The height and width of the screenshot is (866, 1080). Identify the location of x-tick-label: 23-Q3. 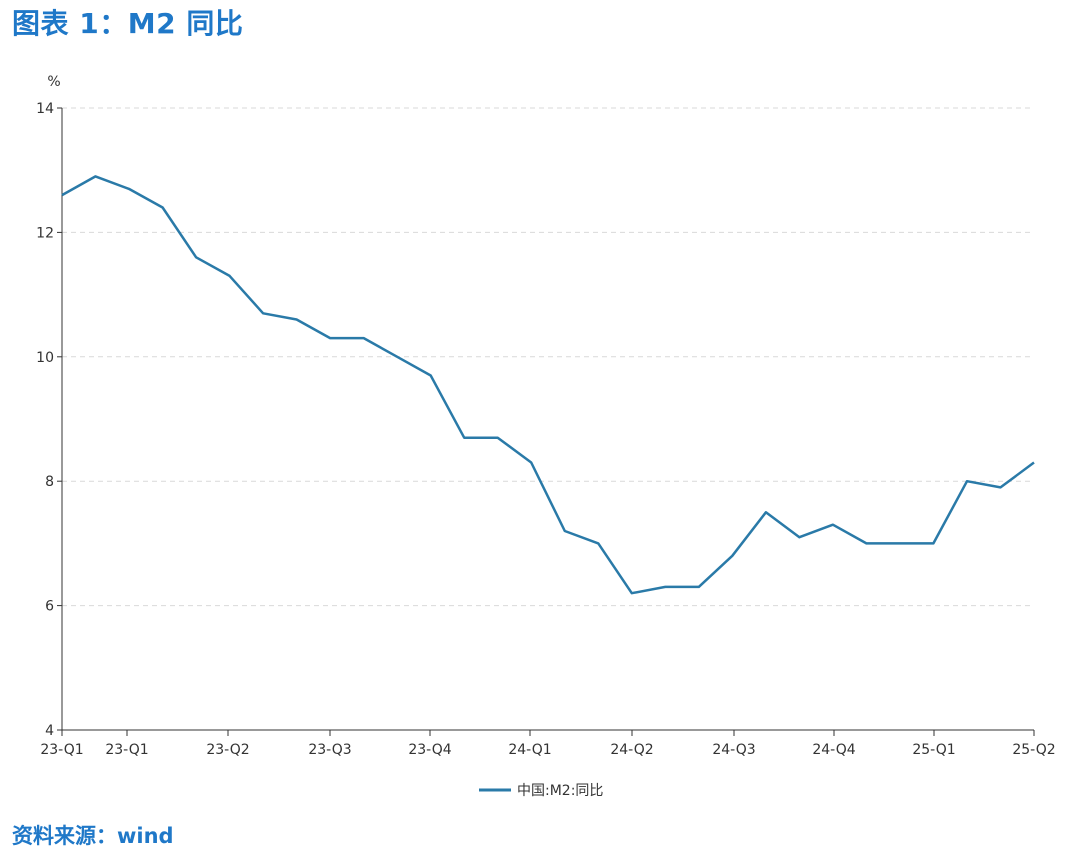
(329, 750).